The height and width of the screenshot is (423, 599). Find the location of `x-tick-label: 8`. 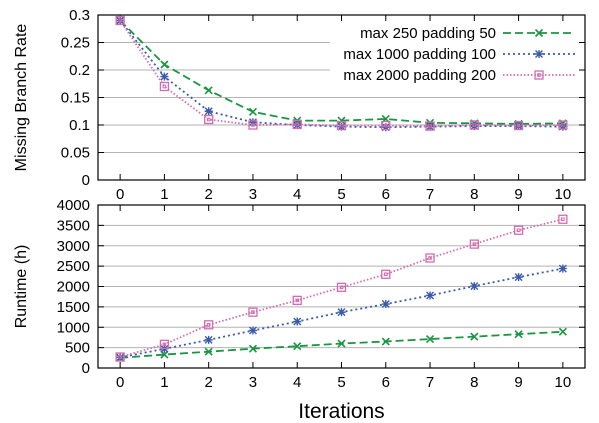

x-tick-label: 8 is located at coordinates (474, 382).